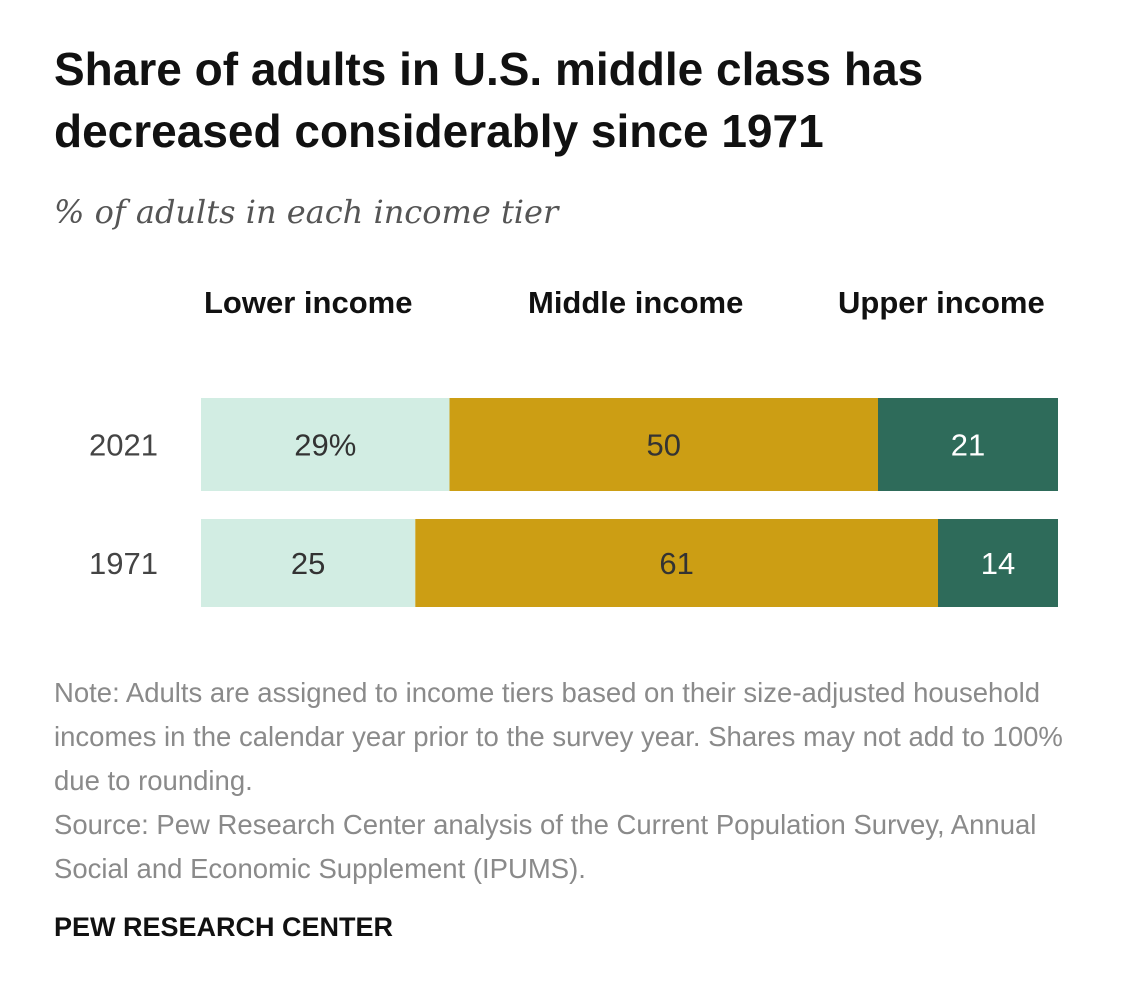 The image size is (1125, 988). I want to click on data-label-2021-middle-income: 50, so click(664, 445).